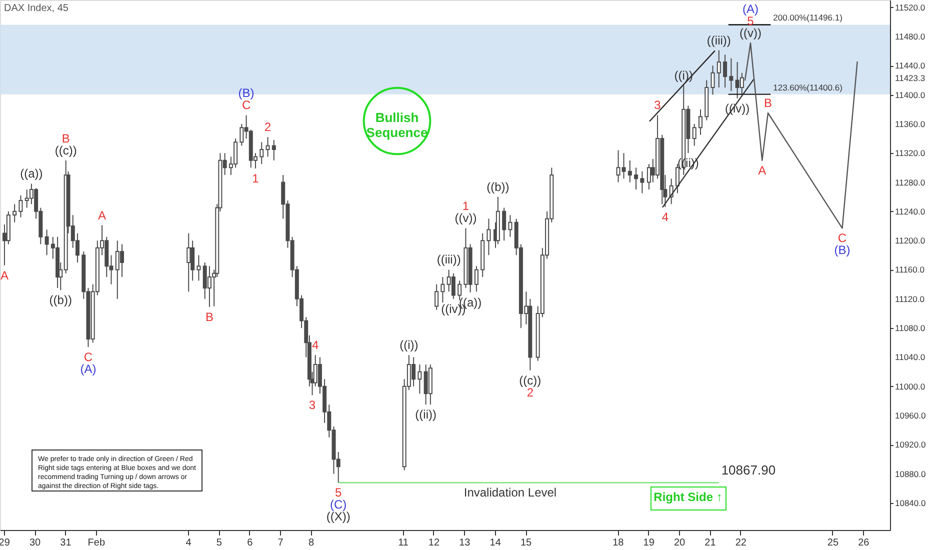 The width and height of the screenshot is (932, 550). Describe the element at coordinates (250, 543) in the screenshot. I see `x-tick-label: 6` at that location.